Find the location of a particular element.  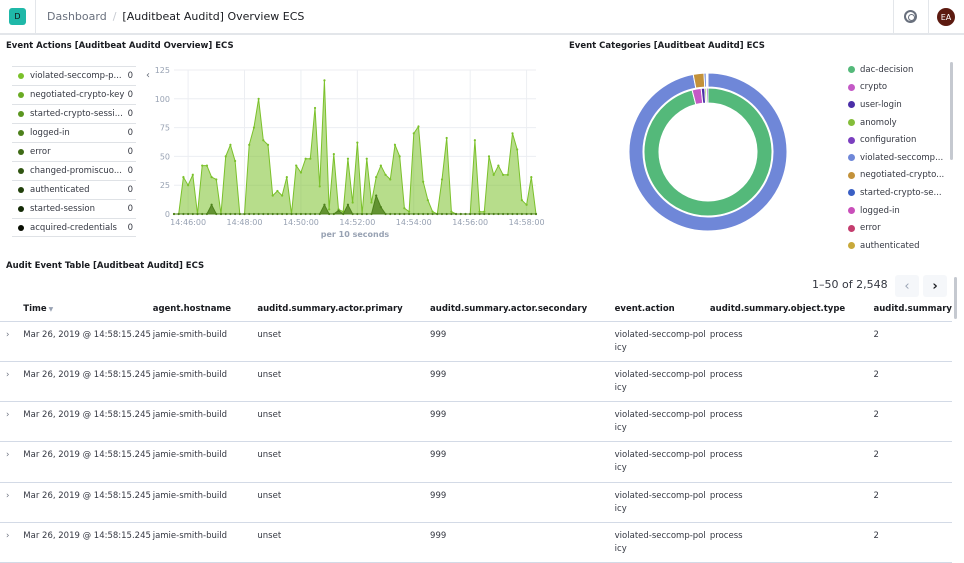

legend-item: user-login is located at coordinates (896, 105).